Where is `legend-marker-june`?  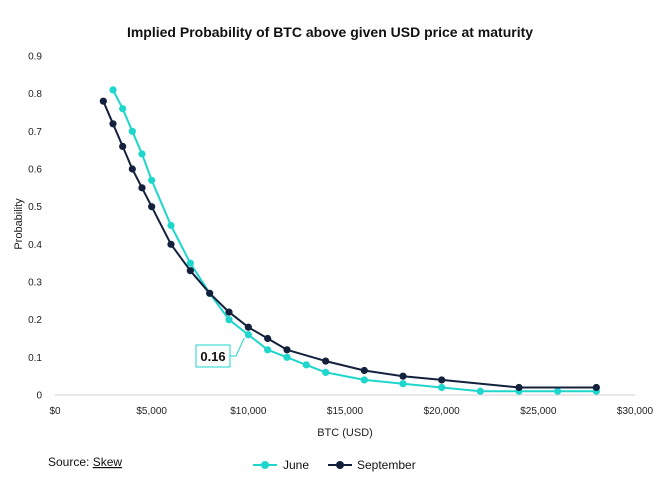 legend-marker-june is located at coordinates (265, 465).